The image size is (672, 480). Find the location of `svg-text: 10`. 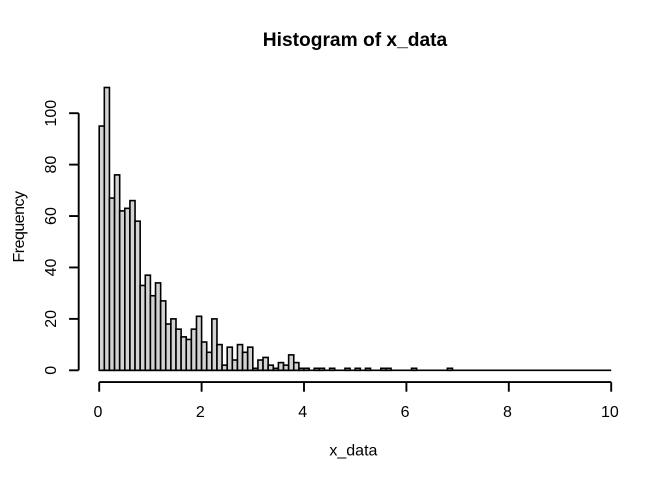

svg-text: 10 is located at coordinates (610, 412).